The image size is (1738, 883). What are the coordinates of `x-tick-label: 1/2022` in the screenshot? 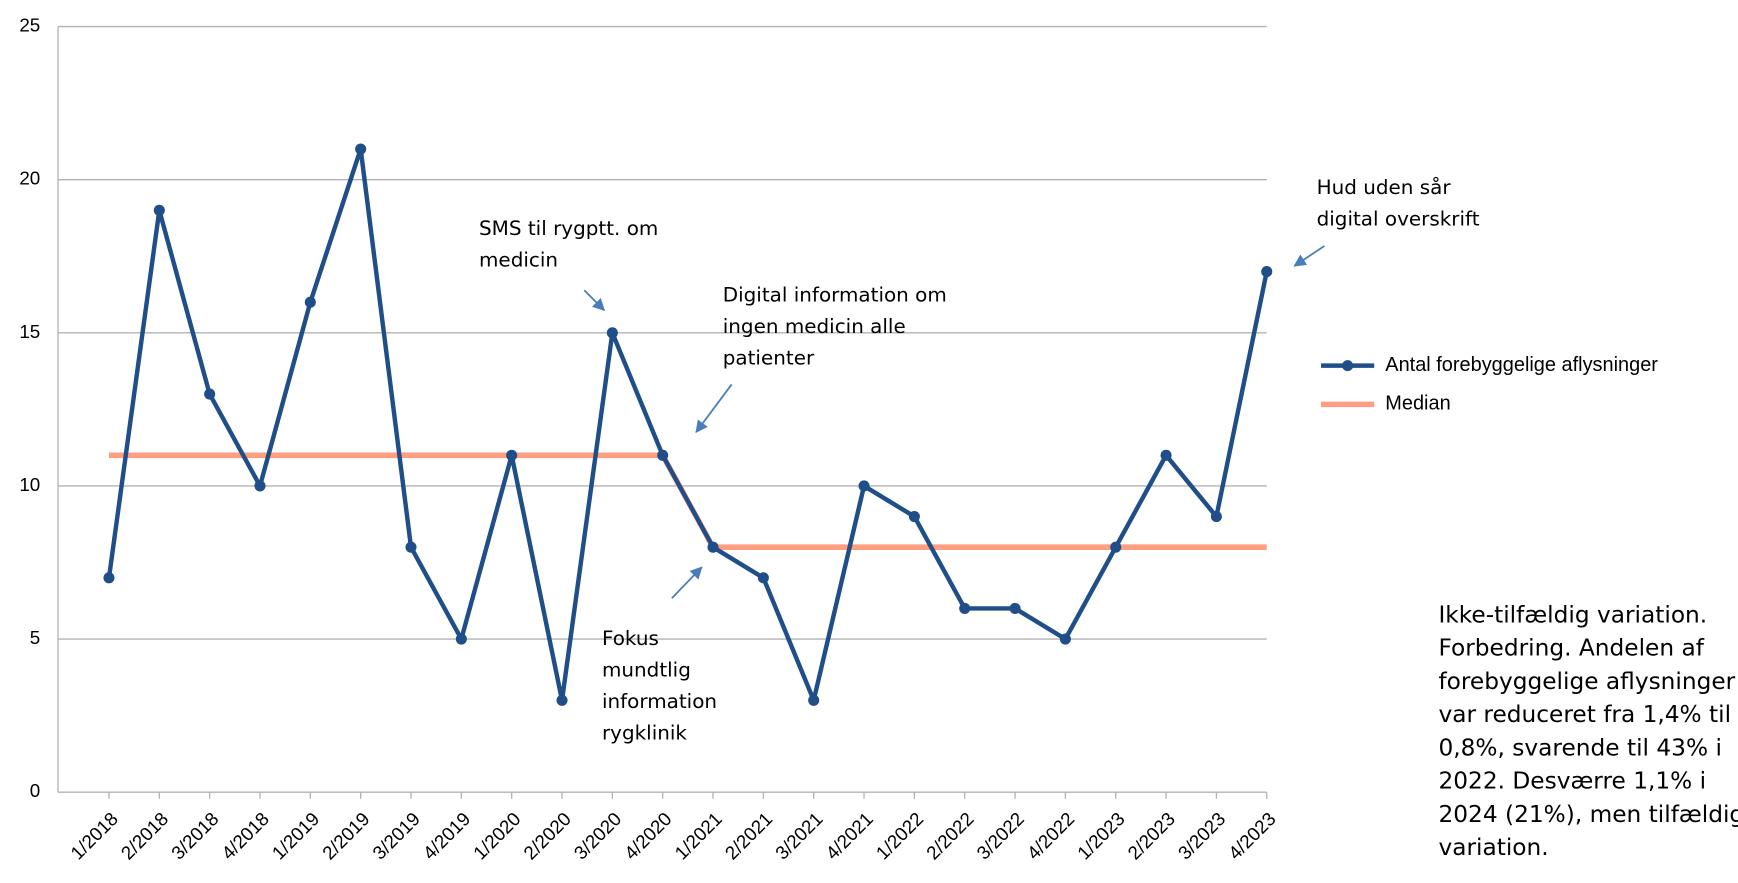 It's located at (900, 836).